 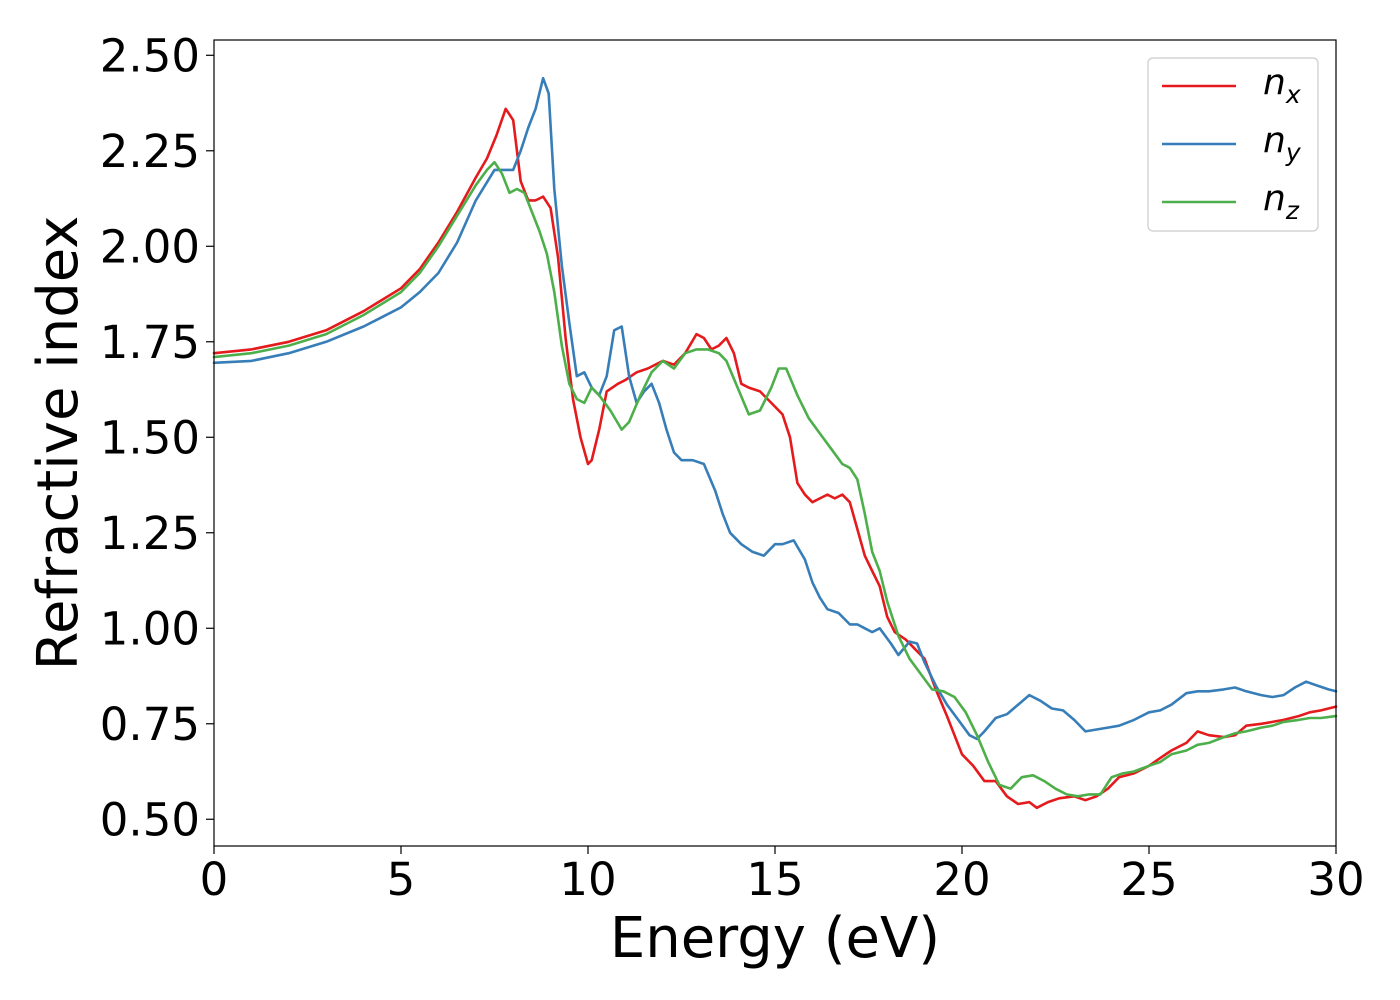 What do you see at coordinates (1281, 201) in the screenshot?
I see `legend-label-n-z: nz` at bounding box center [1281, 201].